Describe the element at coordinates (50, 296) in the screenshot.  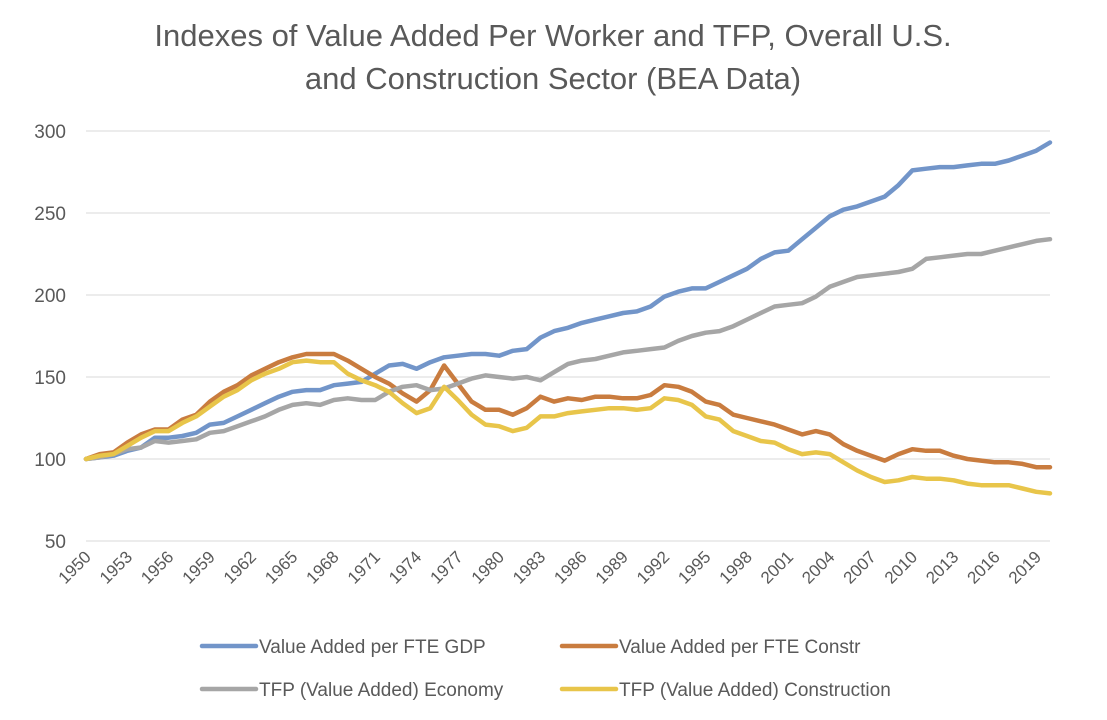
I see `y-tick-label: 200` at that location.